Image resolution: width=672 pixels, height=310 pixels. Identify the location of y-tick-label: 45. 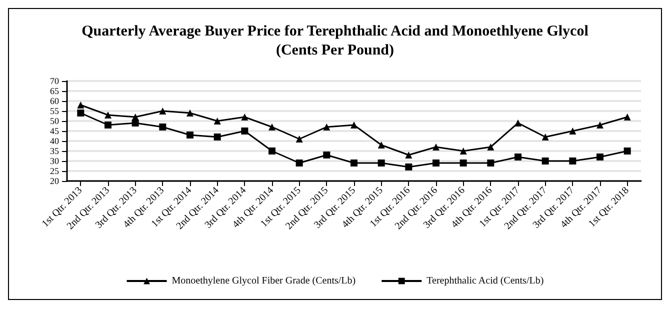
(55, 131).